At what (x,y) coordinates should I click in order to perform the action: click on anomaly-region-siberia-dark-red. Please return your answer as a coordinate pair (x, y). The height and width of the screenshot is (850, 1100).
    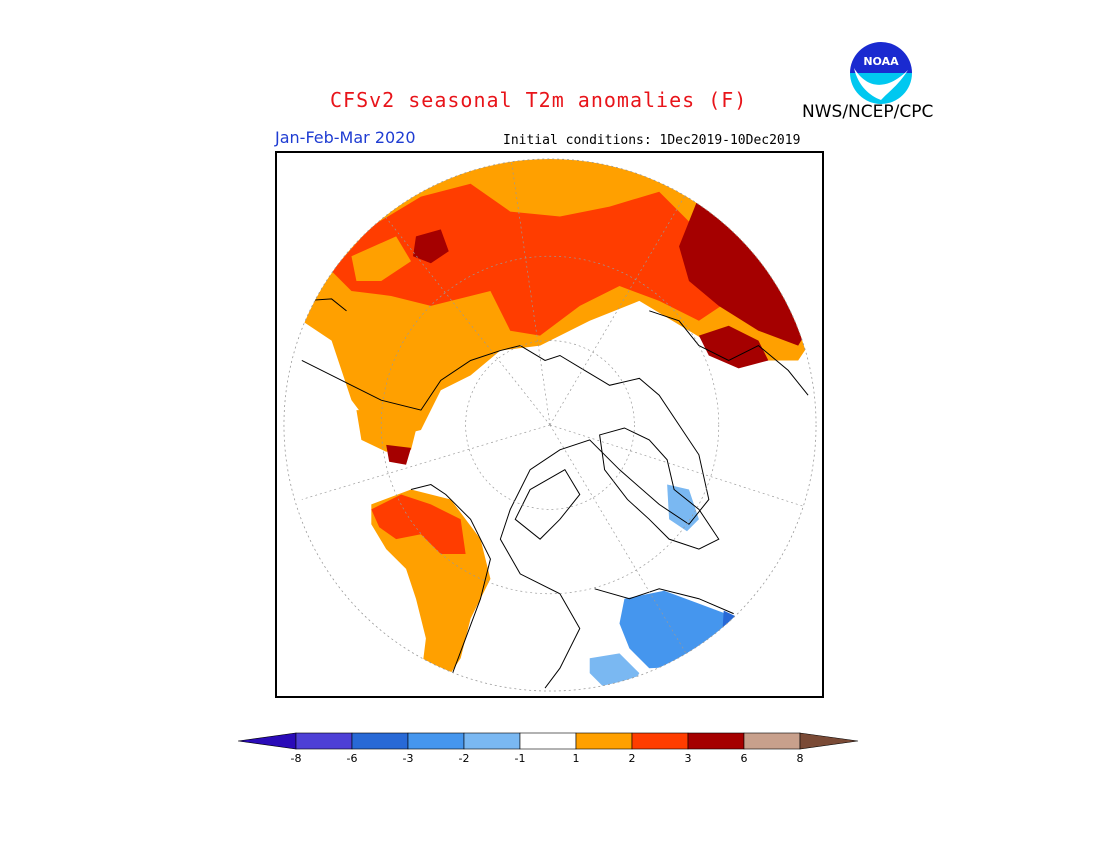
    Looking at the image, I should click on (746, 271).